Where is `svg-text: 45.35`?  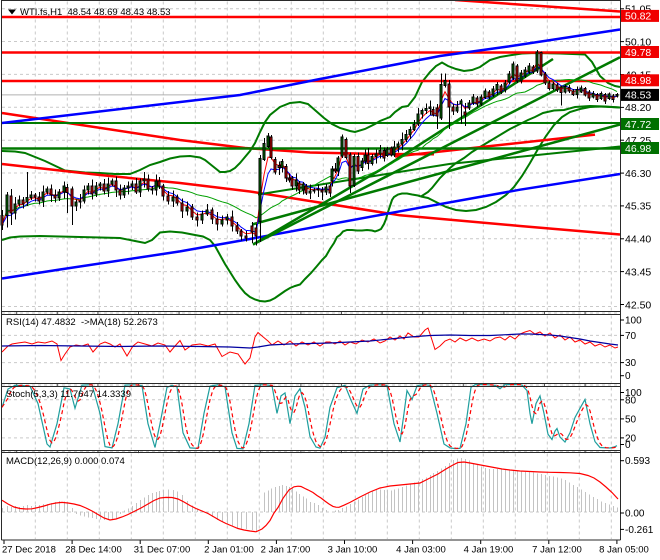 svg-text: 45.35 is located at coordinates (638, 207).